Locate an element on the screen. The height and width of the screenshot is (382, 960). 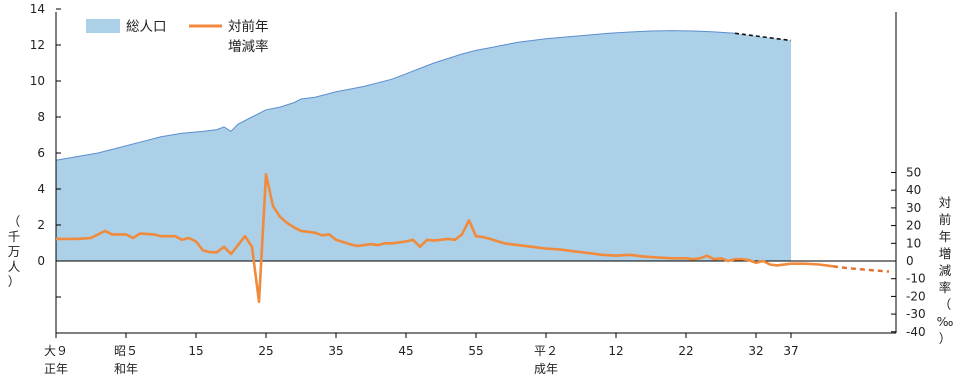
right-tick-label: 20 is located at coordinates (913, 226).